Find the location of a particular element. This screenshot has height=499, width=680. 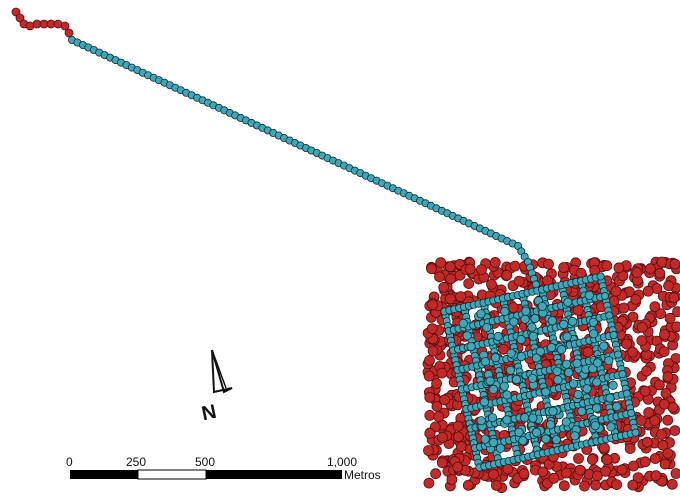

scale-unit-label: Metros is located at coordinates (362, 475).